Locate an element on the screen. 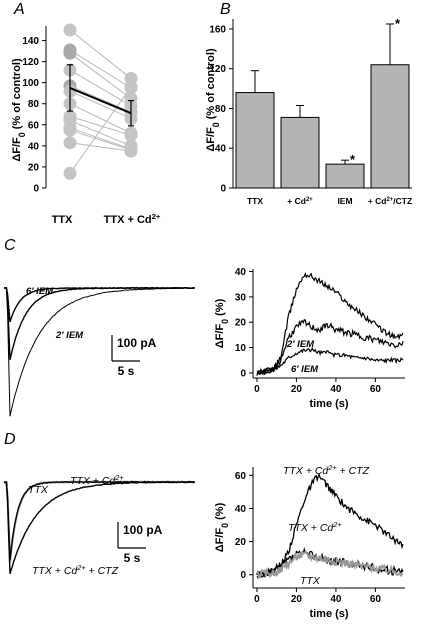  b-y-tick-label: 80 is located at coordinates (221, 109).